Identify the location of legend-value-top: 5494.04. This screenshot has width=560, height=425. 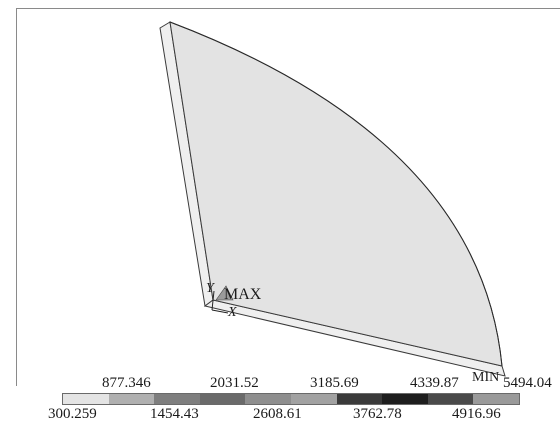
(527, 383).